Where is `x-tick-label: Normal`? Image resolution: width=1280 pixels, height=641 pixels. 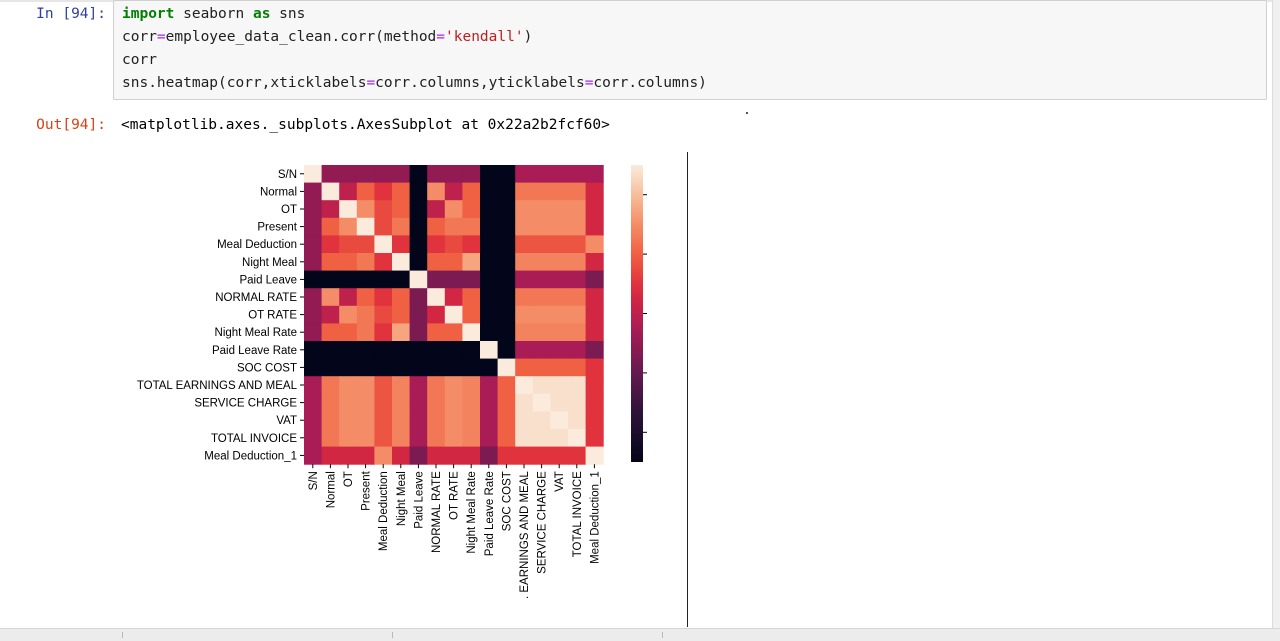 x-tick-label: Normal is located at coordinates (331, 489).